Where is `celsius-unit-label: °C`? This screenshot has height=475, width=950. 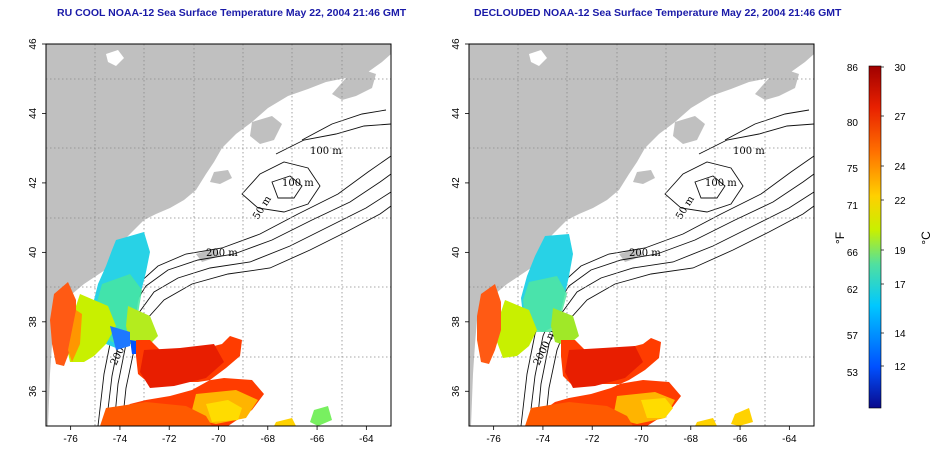 celsius-unit-label: °C is located at coordinates (926, 238).